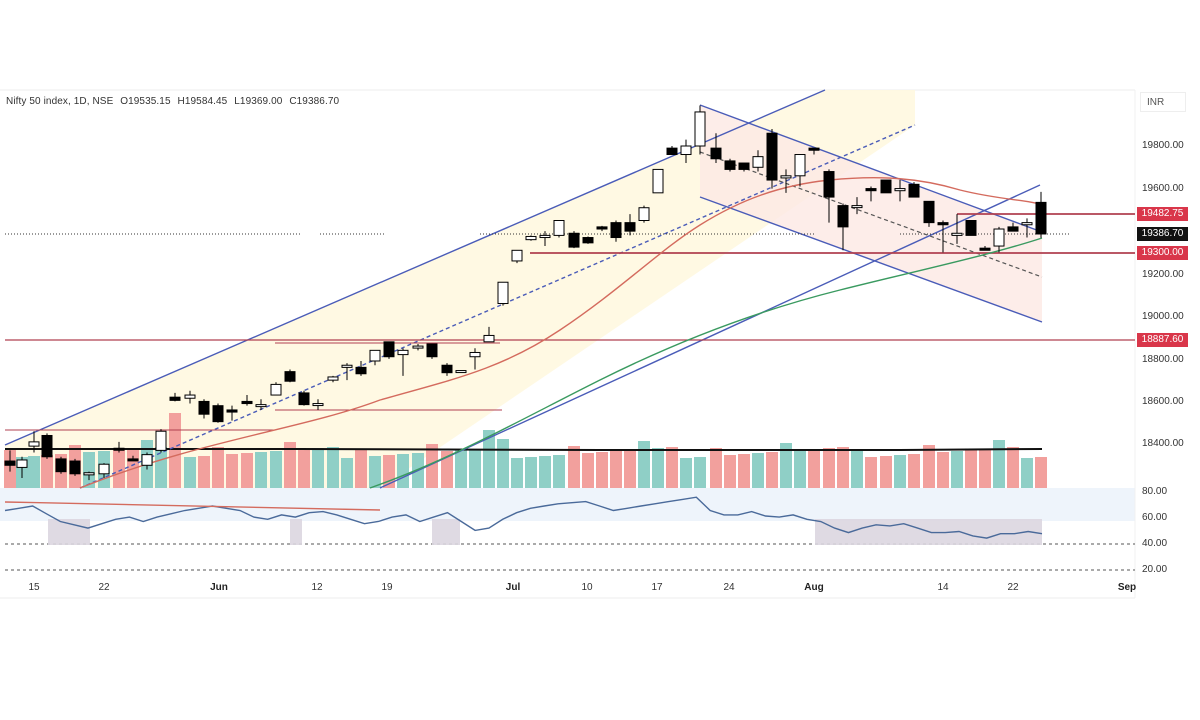 This screenshot has width=1200, height=720. What do you see at coordinates (567, 504) in the screenshot?
I see `rsi-background` at bounding box center [567, 504].